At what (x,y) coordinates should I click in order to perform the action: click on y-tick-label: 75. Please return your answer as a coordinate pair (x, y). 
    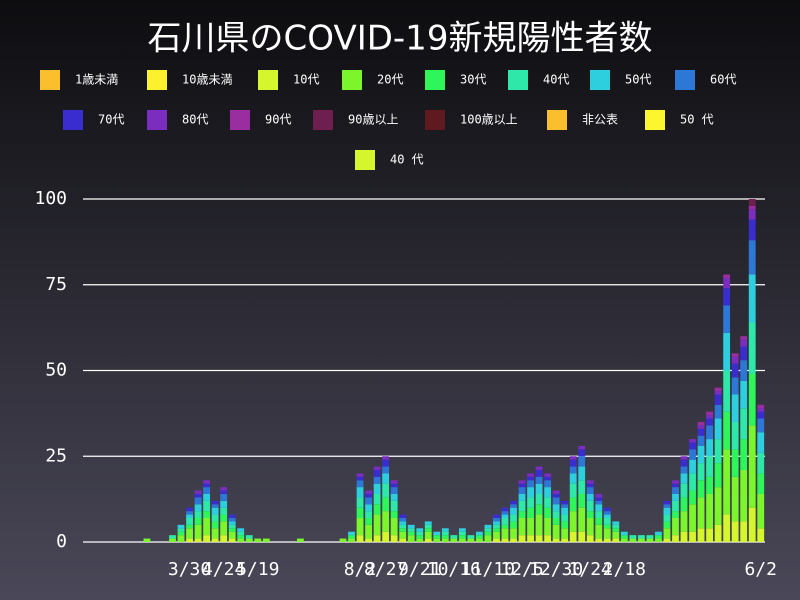
    Looking at the image, I should click on (56, 284).